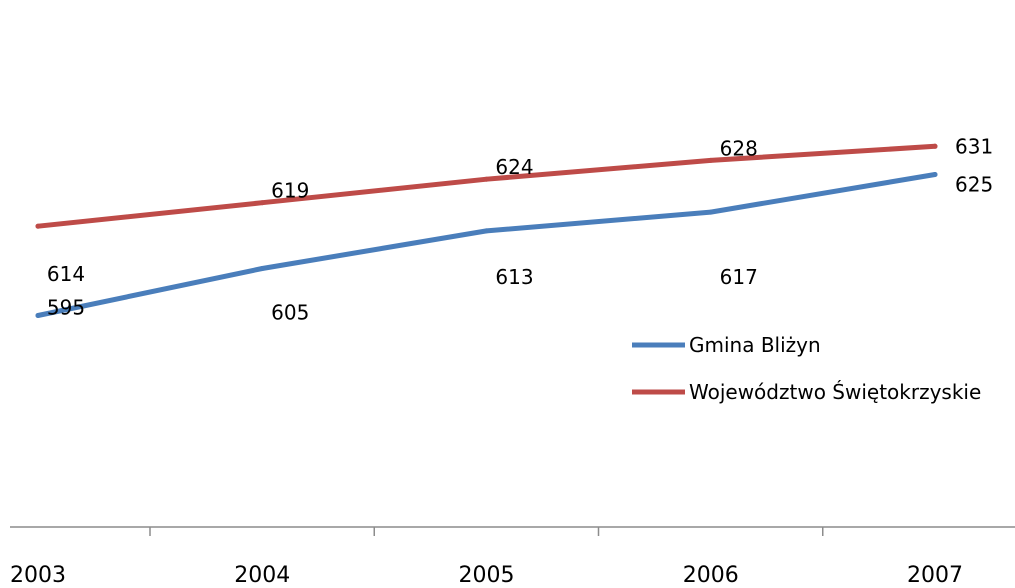 The width and height of the screenshot is (1015, 588). What do you see at coordinates (806, 368) in the screenshot?
I see `legend: Gmina Bliżyn Województwo Świętokrzyskie` at bounding box center [806, 368].